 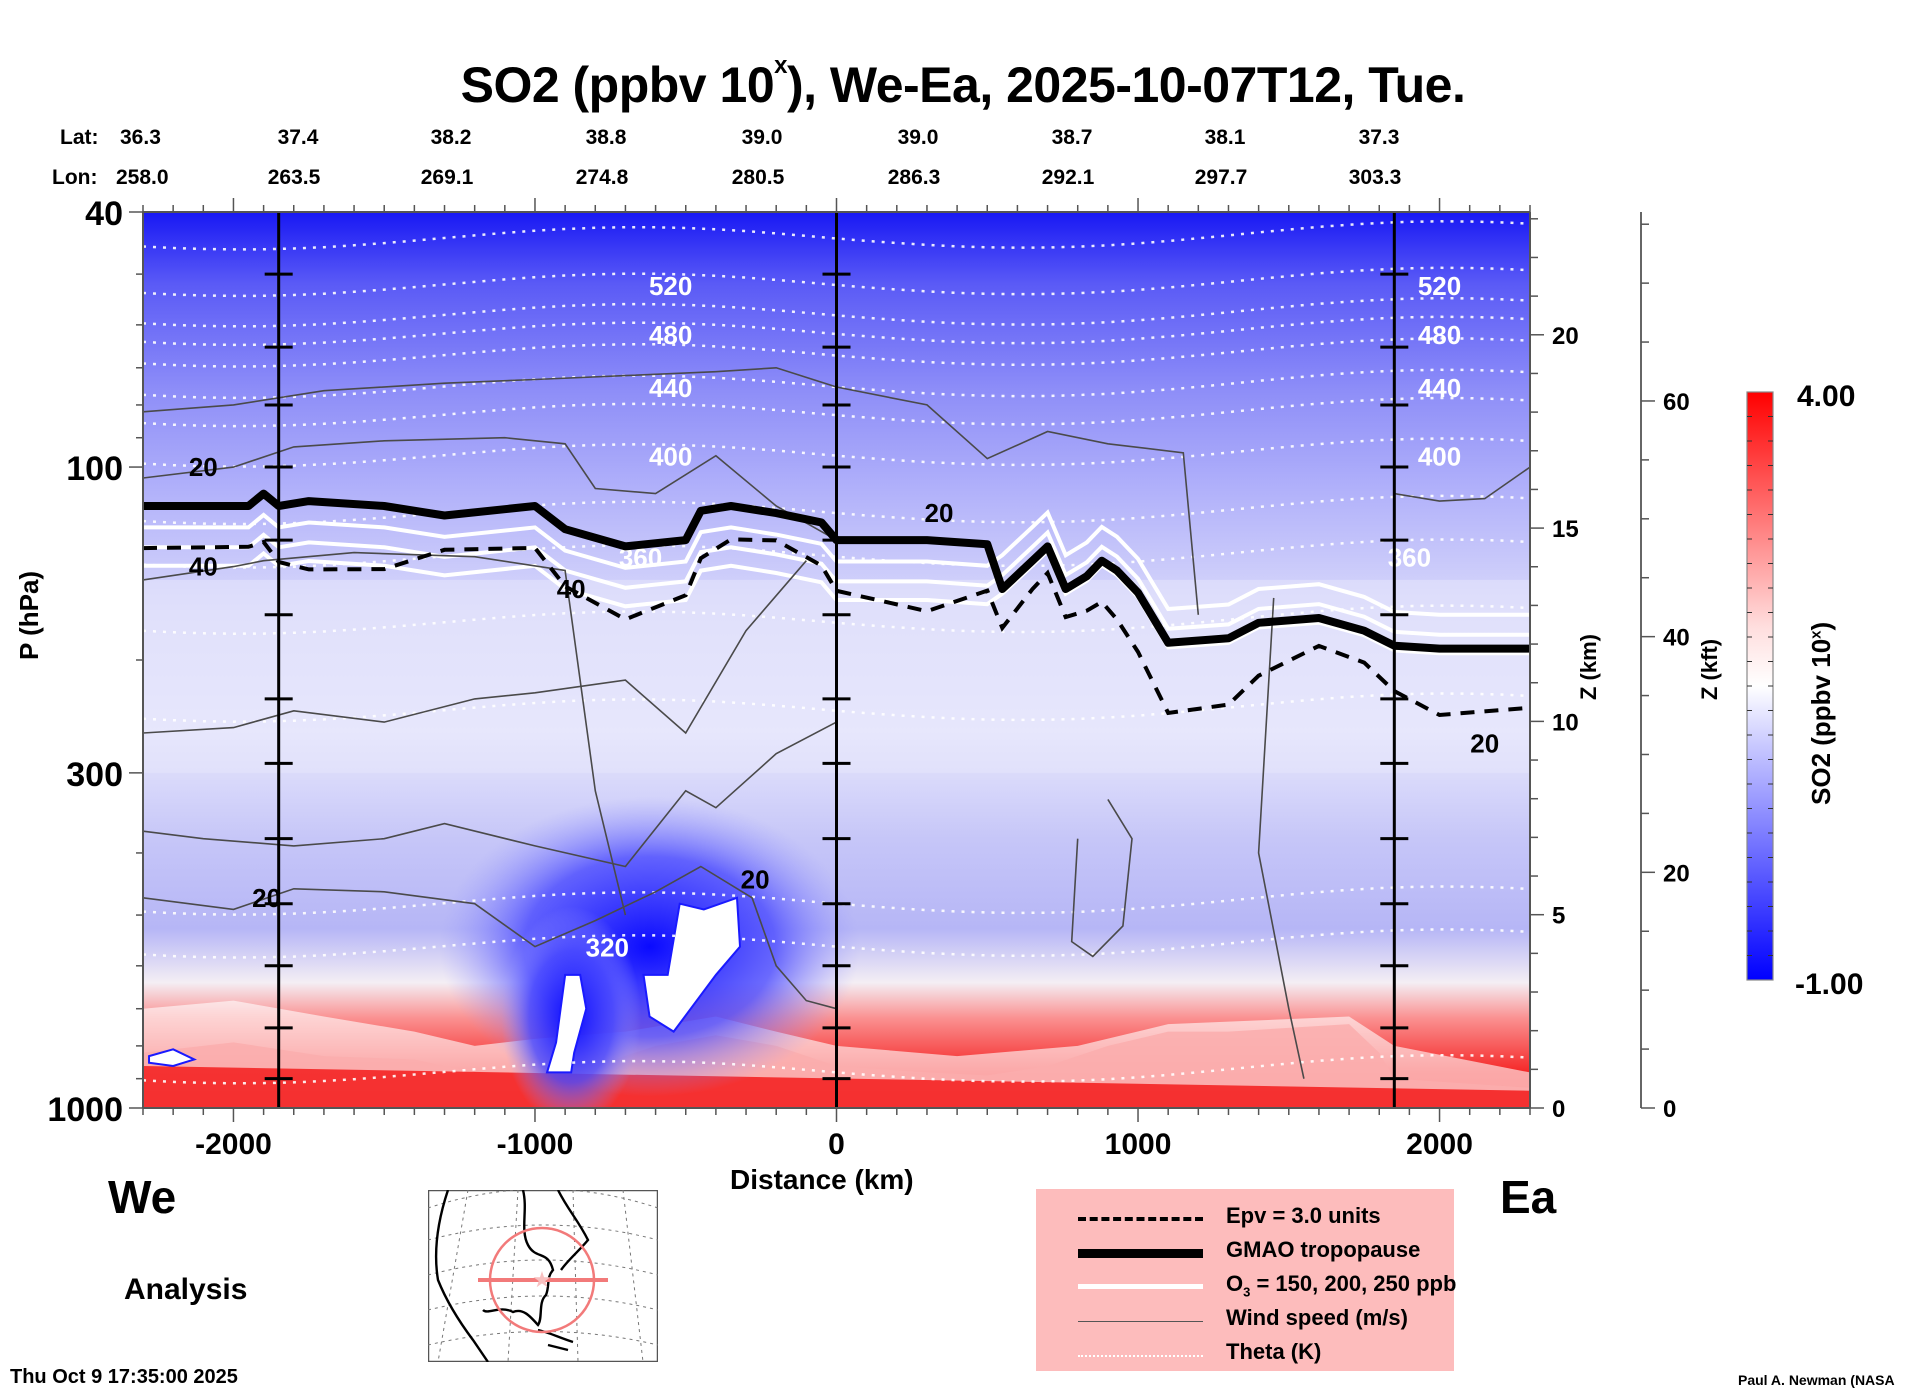 I want to click on lon-value: 274.8, so click(x=602, y=177).